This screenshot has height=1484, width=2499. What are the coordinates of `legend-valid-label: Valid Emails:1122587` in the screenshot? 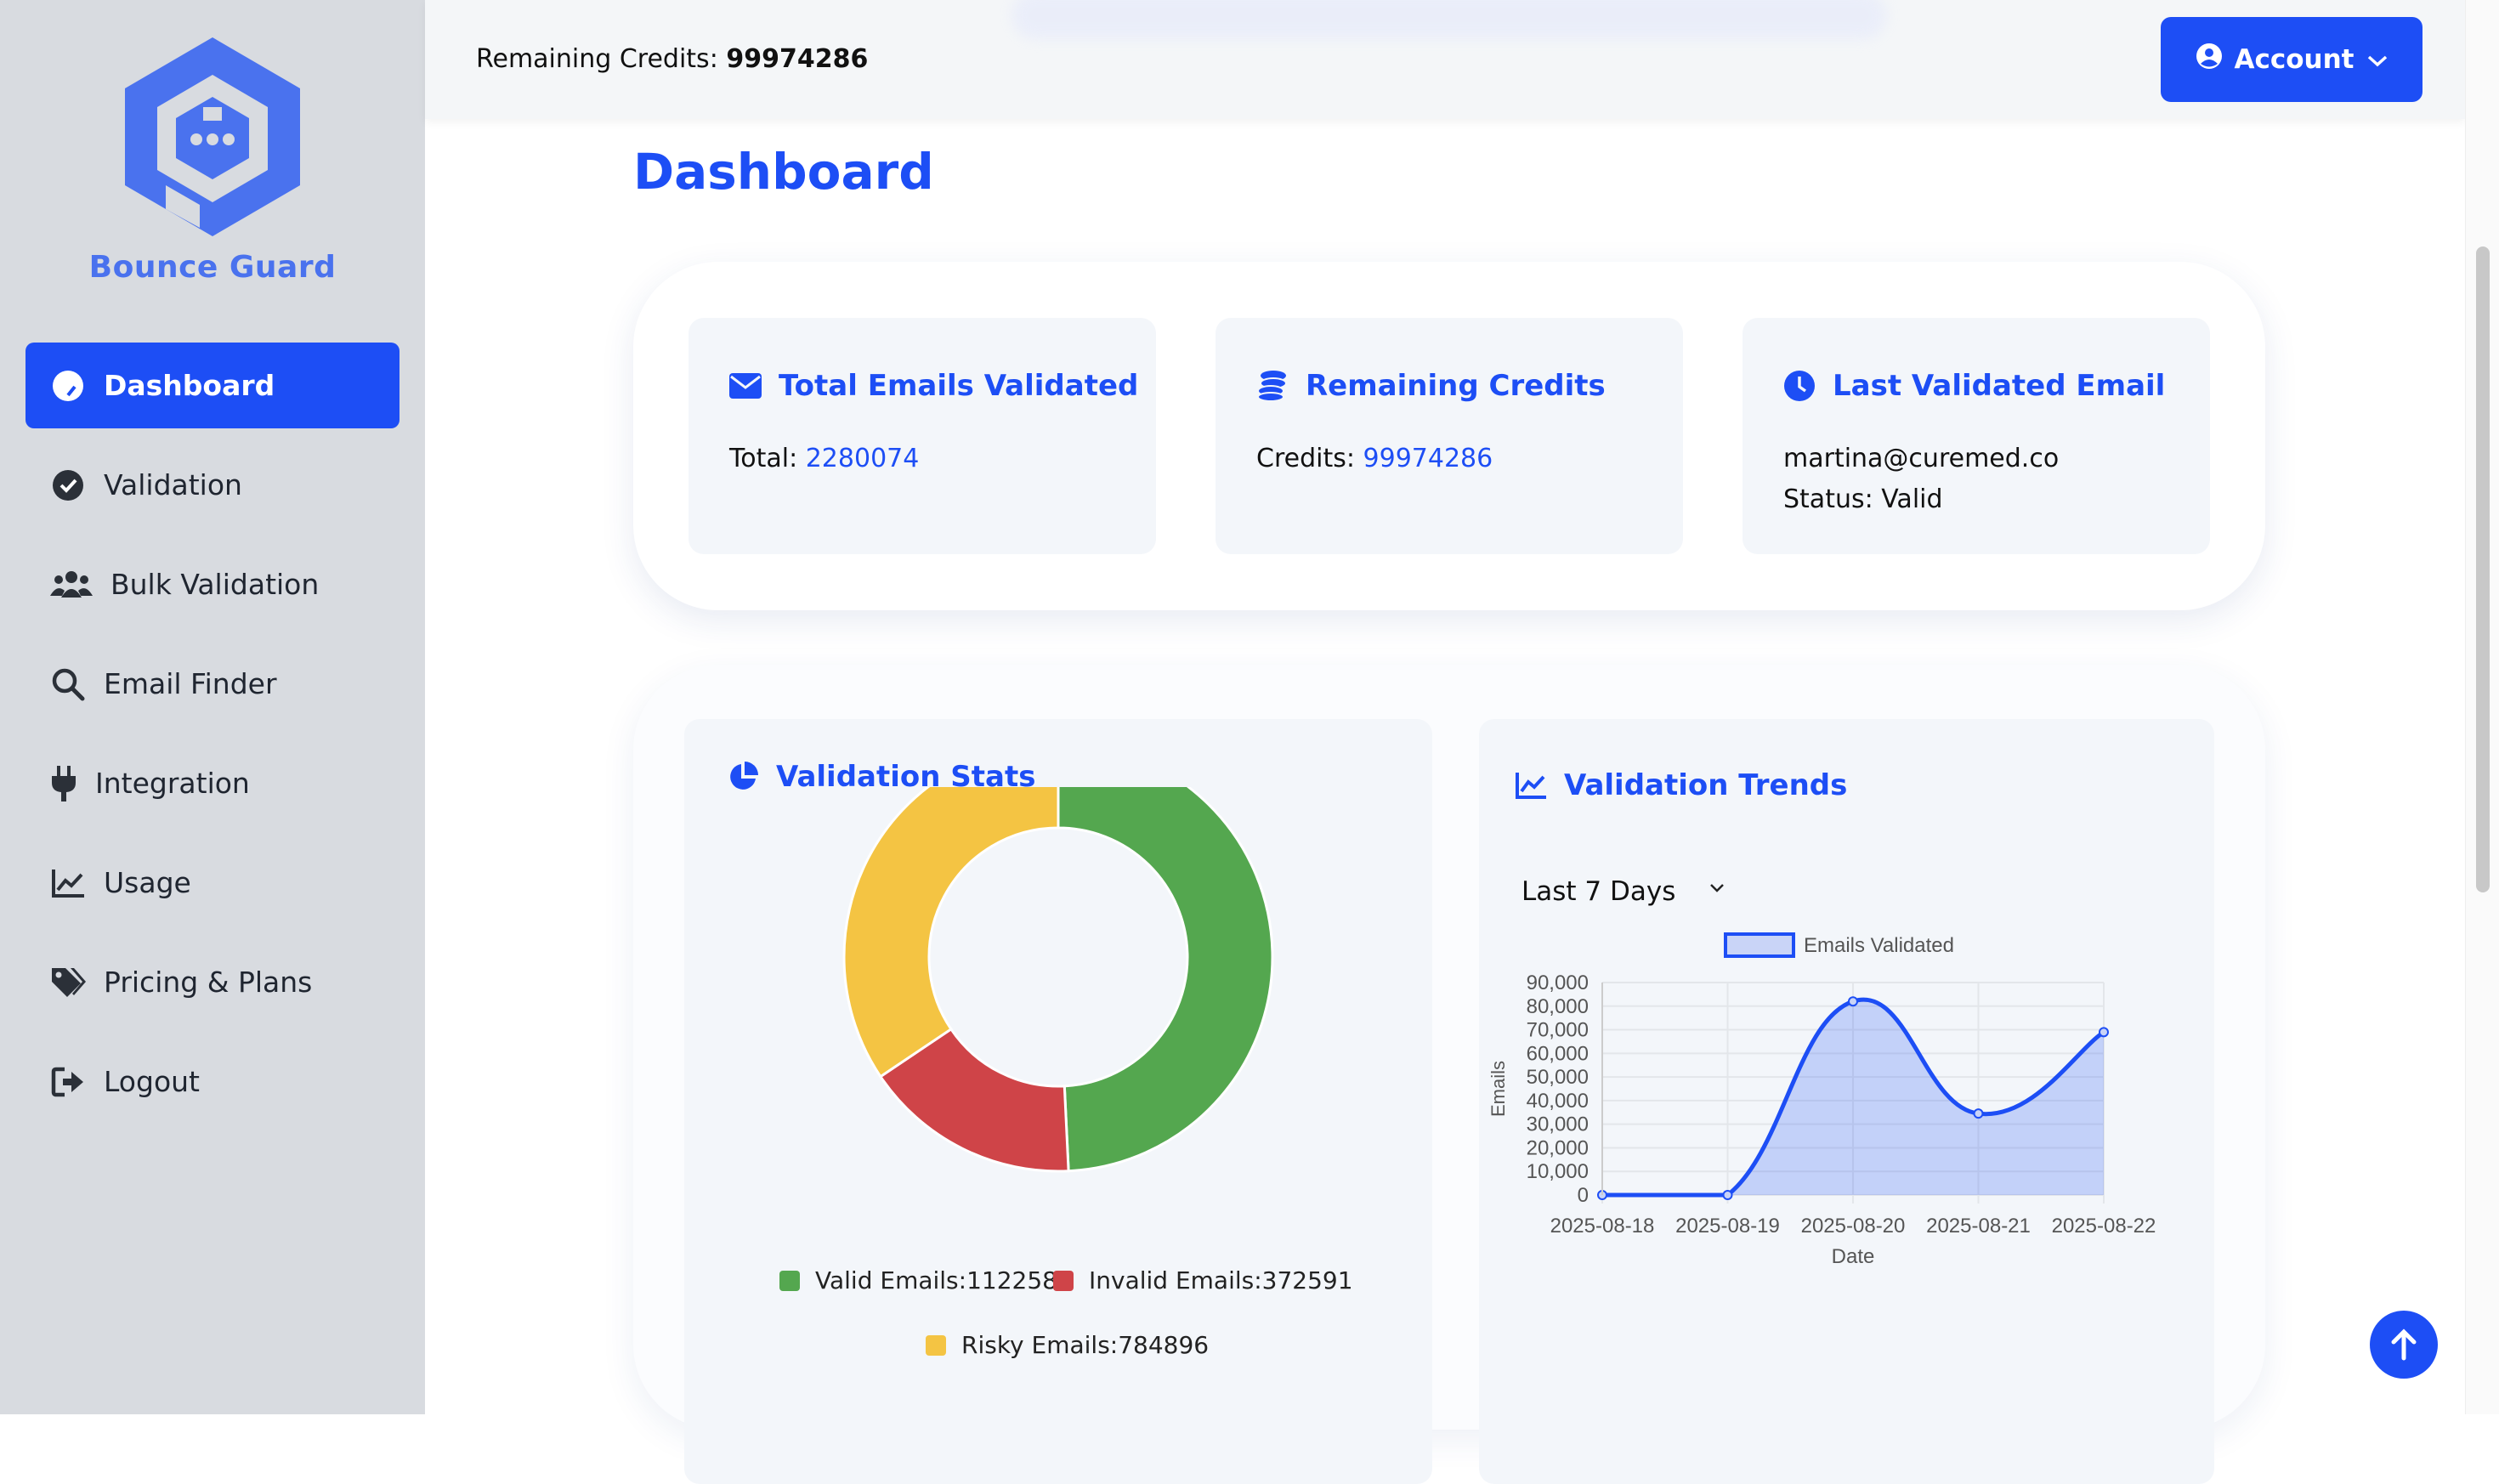 It's located at (944, 1280).